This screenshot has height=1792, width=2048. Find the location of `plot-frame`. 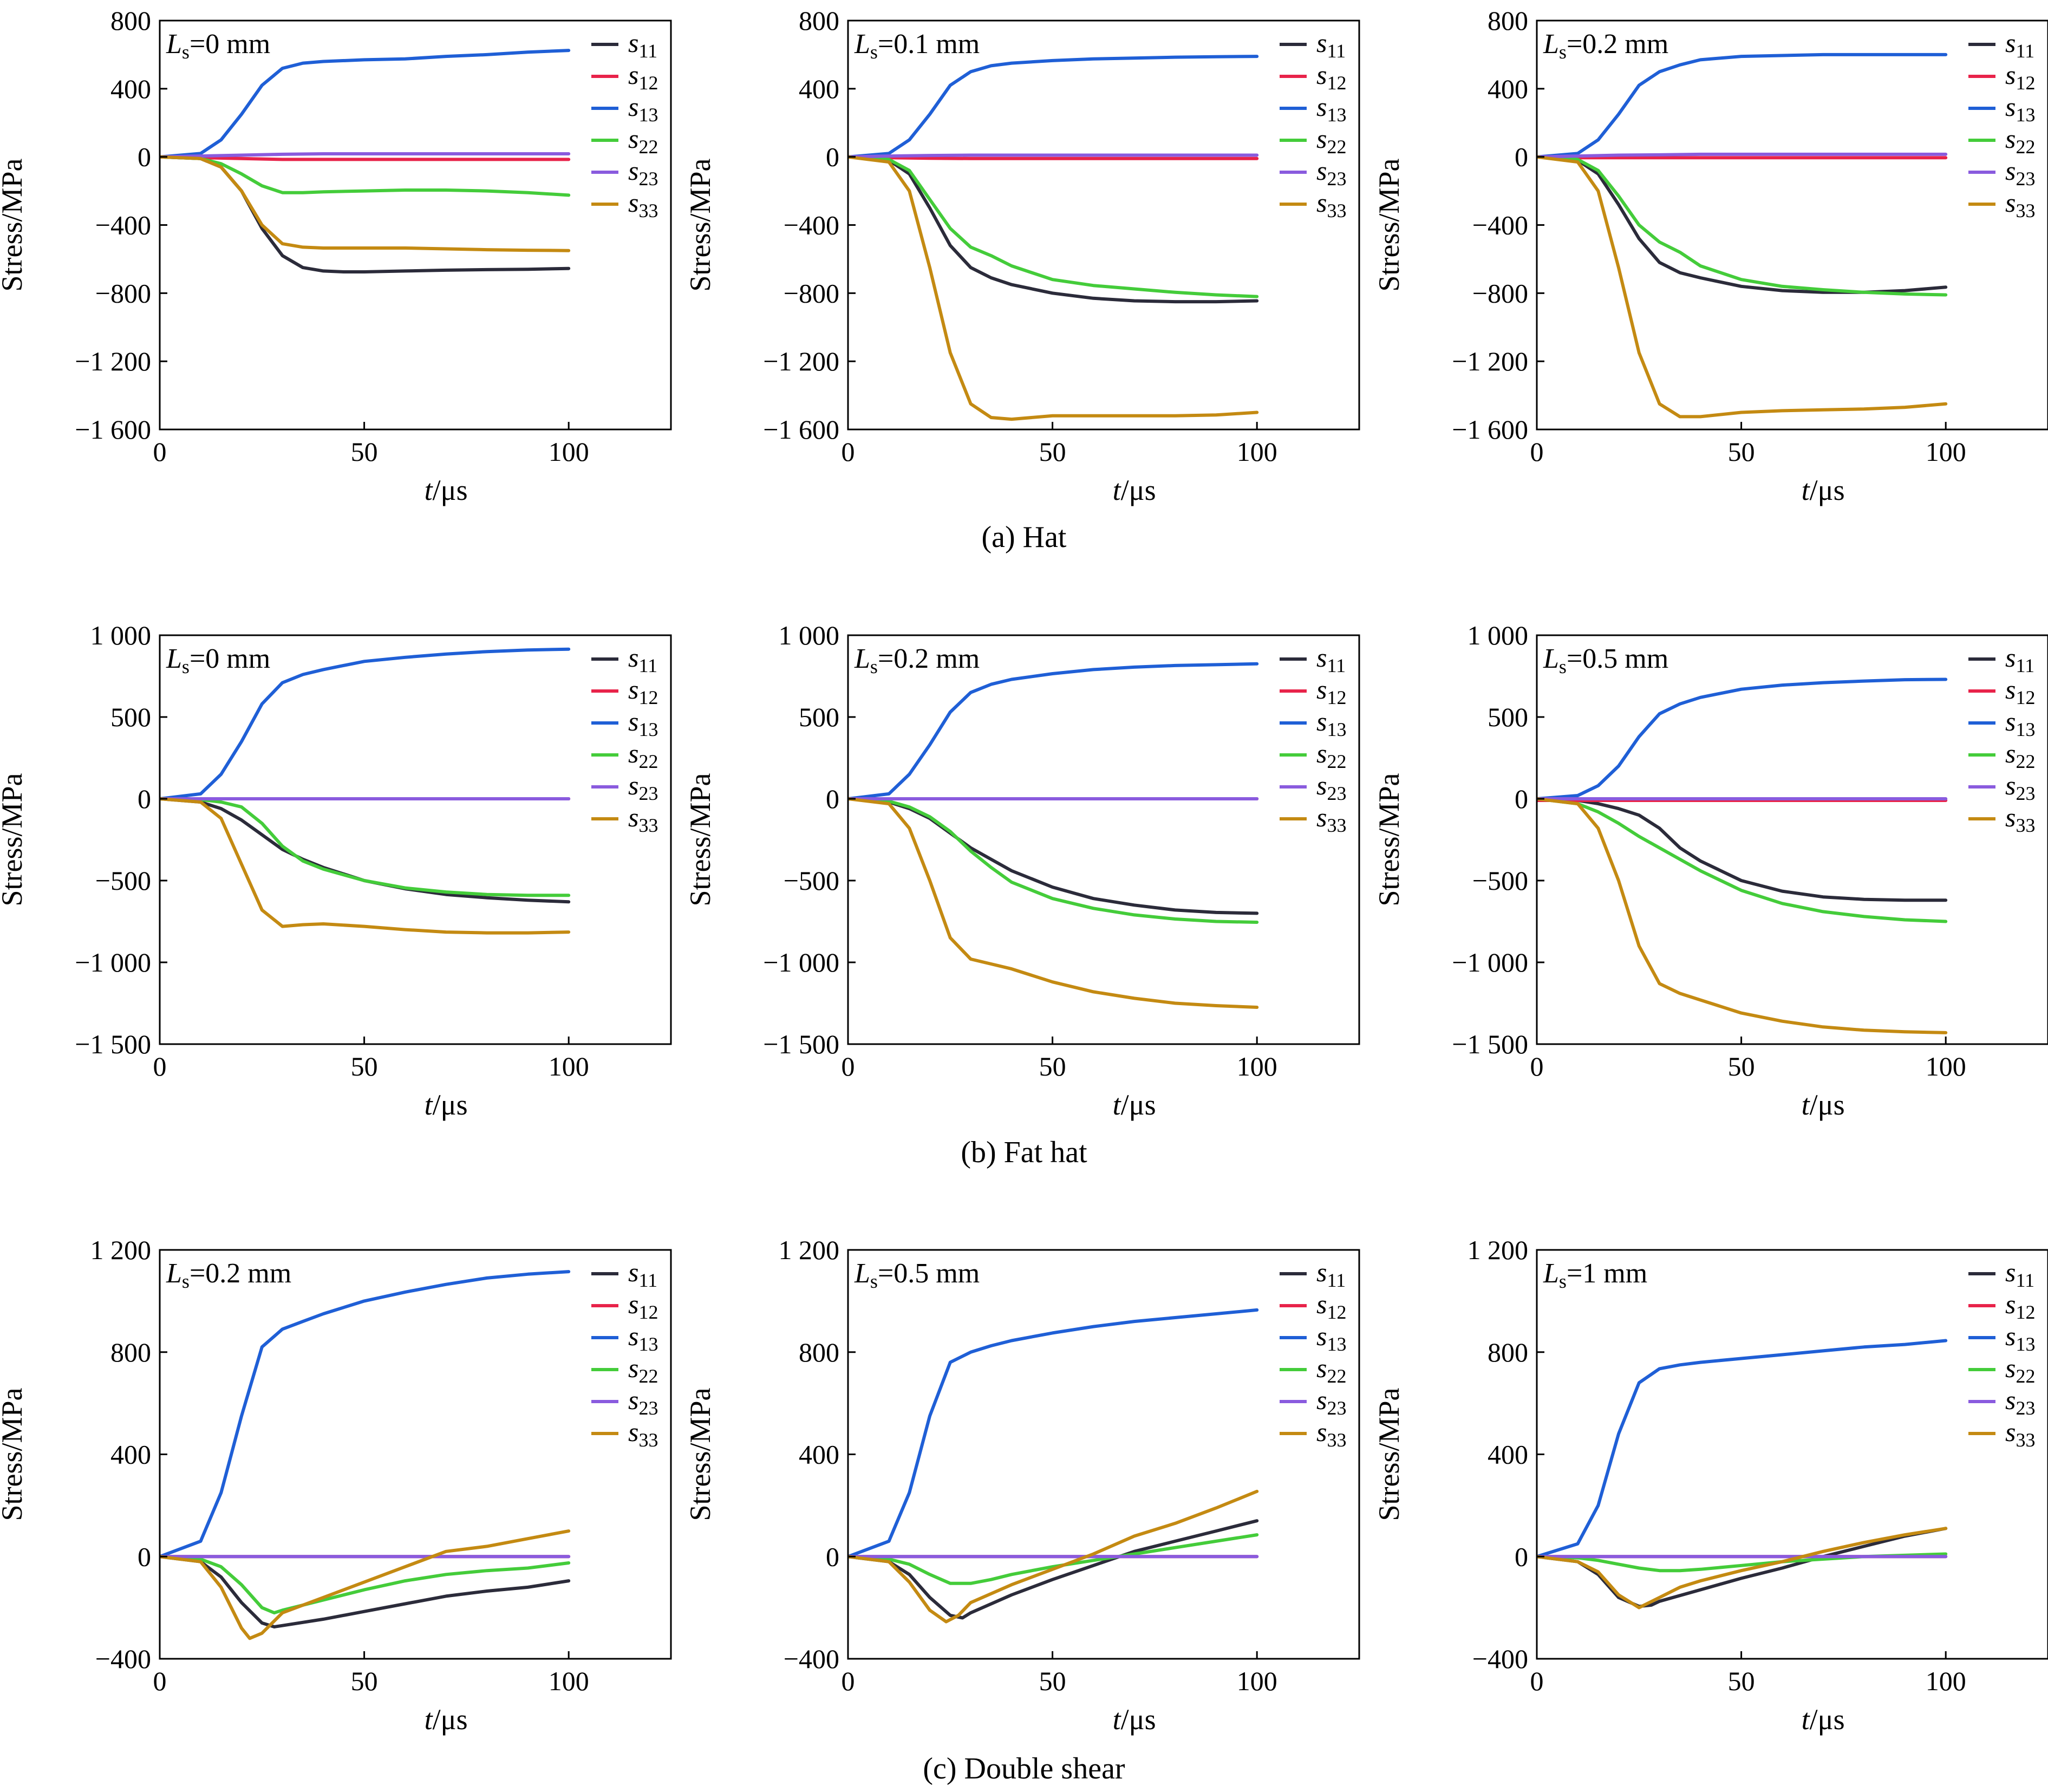

plot-frame is located at coordinates (415, 839).